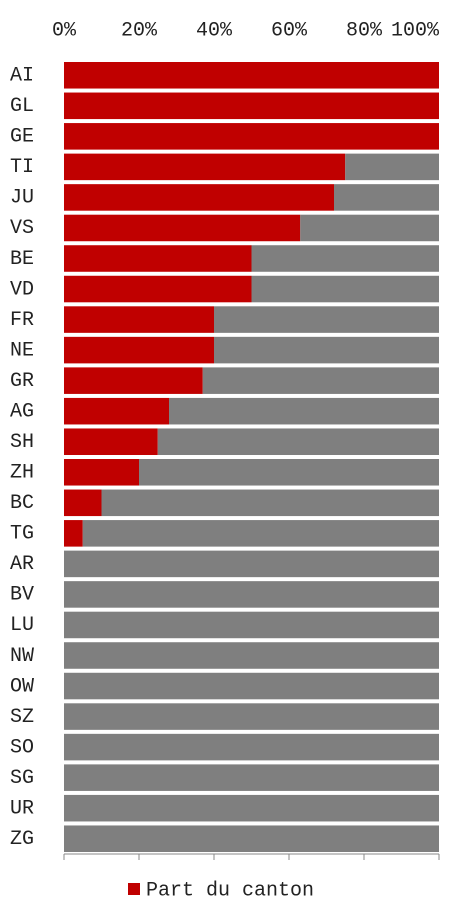 This screenshot has width=472, height=899. I want to click on y-tick-label: ZH, so click(22, 473).